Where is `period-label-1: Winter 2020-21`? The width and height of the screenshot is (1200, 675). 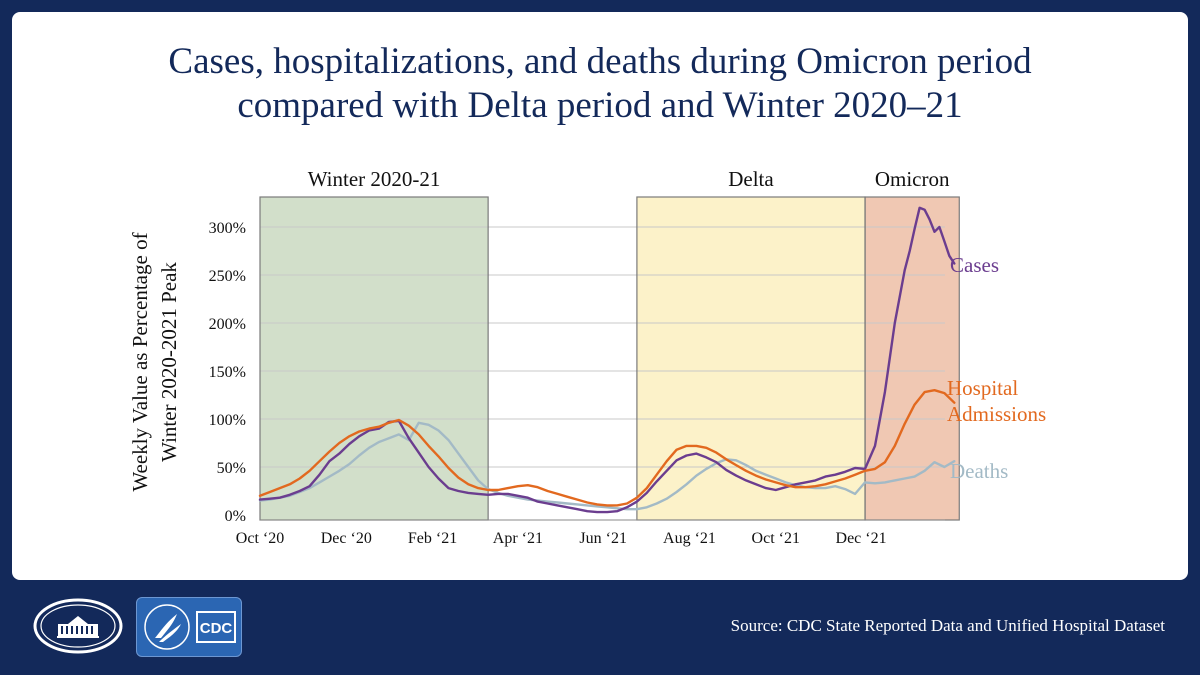 period-label-1: Winter 2020-21 is located at coordinates (374, 179).